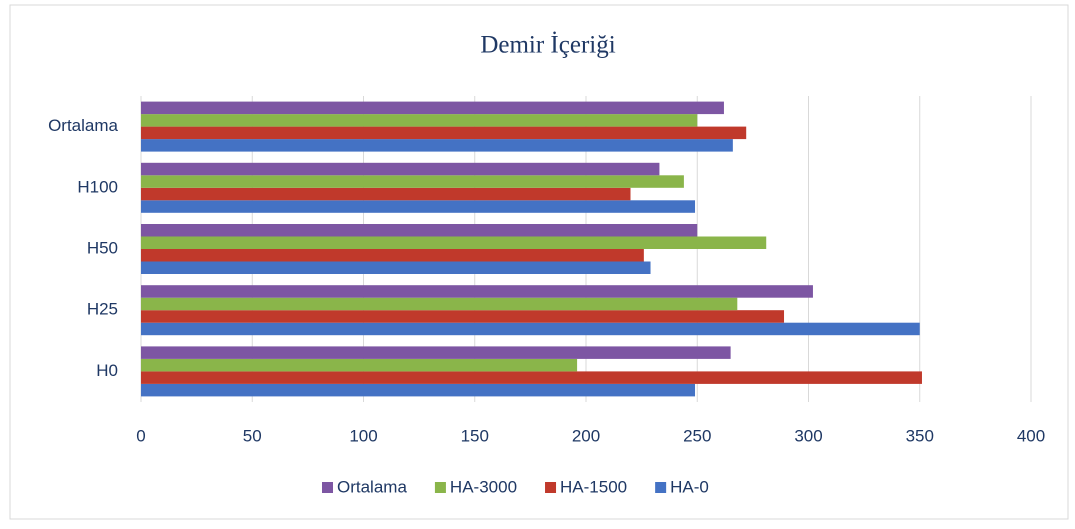 The height and width of the screenshot is (529, 1075). I want to click on x-tick-label: 100, so click(363, 435).